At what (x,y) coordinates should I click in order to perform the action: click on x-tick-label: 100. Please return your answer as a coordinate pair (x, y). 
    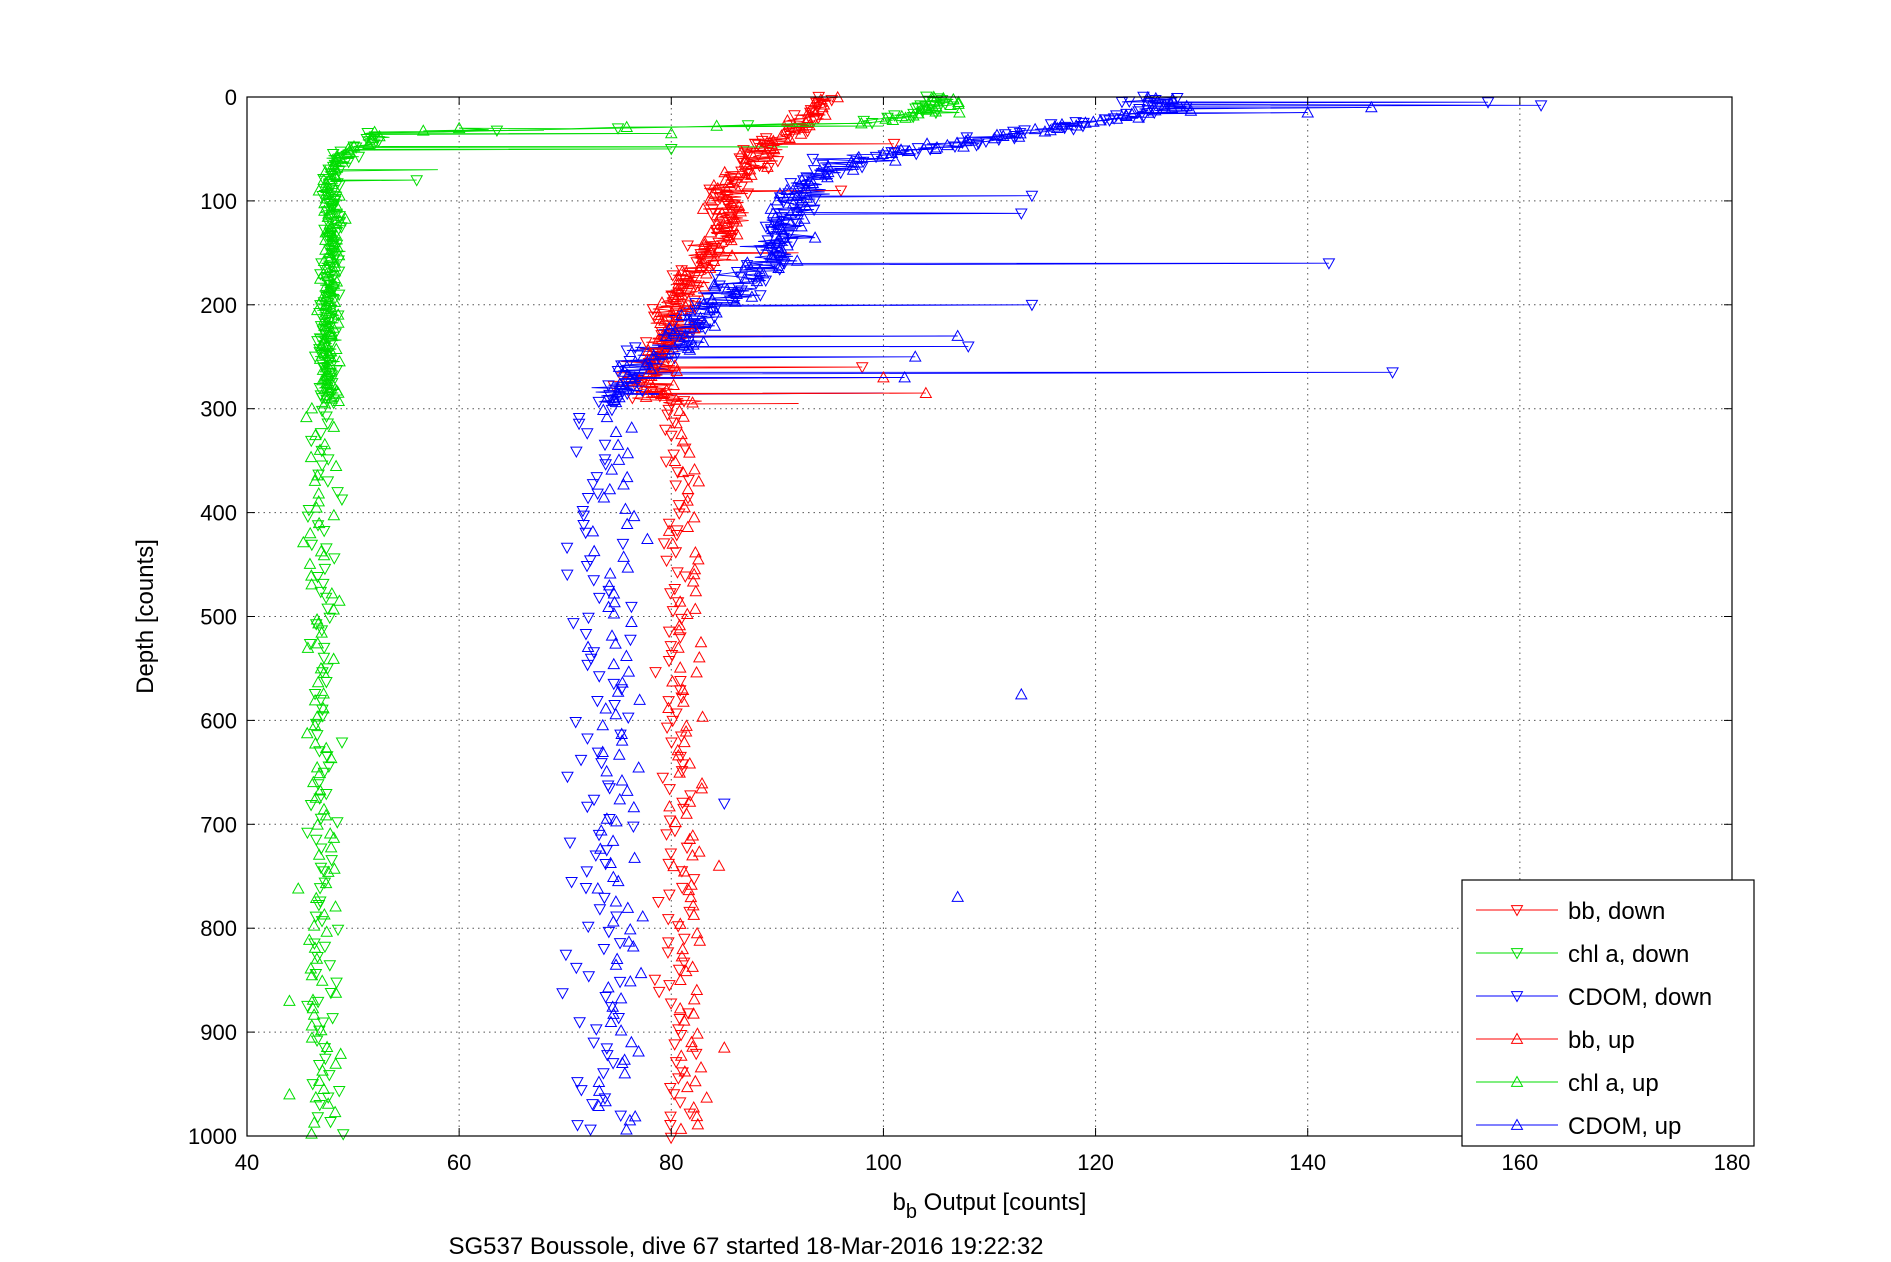
    Looking at the image, I should click on (883, 1162).